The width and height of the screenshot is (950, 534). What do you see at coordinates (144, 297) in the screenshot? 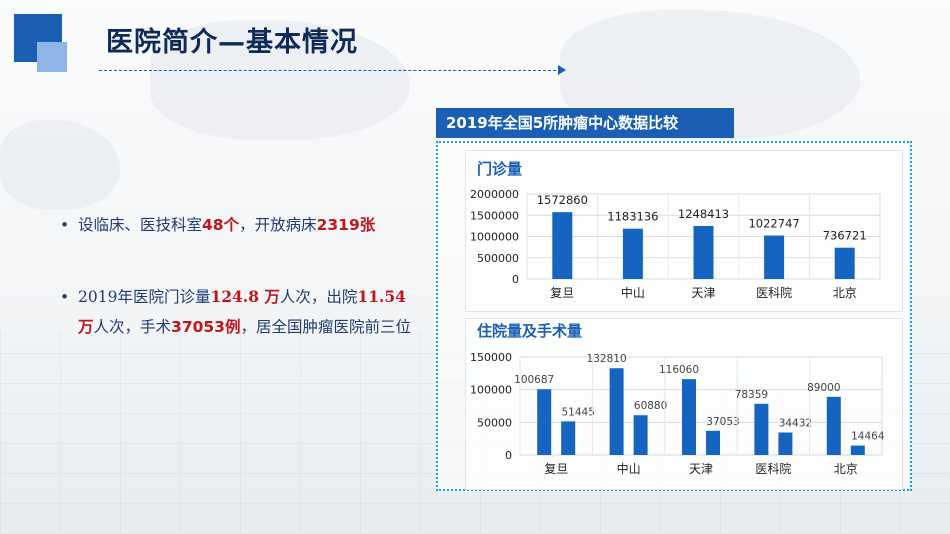
I see `bullet-text: 2019年医院门诊量` at bounding box center [144, 297].